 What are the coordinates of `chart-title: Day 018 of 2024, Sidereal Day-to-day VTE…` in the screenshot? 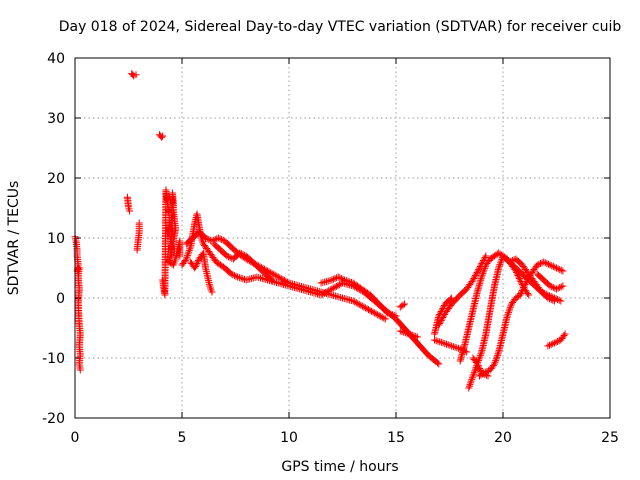 It's located at (340, 27).